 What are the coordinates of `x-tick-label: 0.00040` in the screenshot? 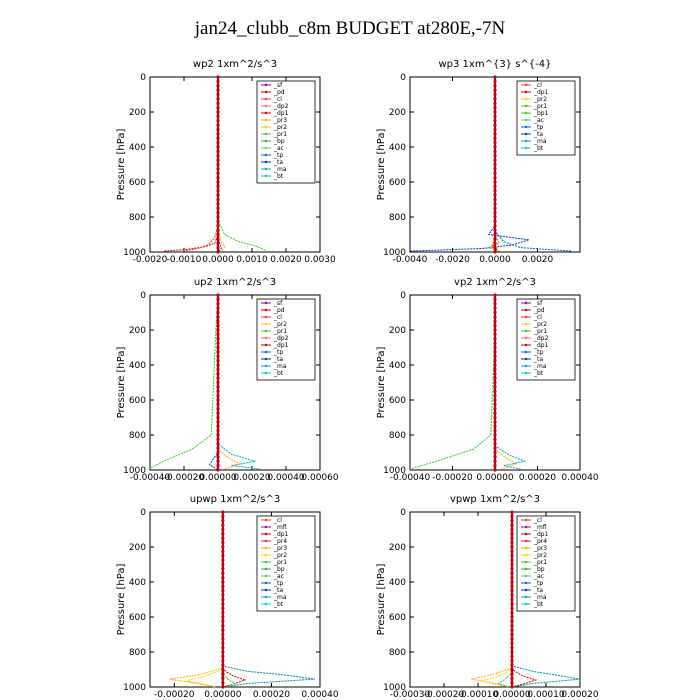 It's located at (579, 478).